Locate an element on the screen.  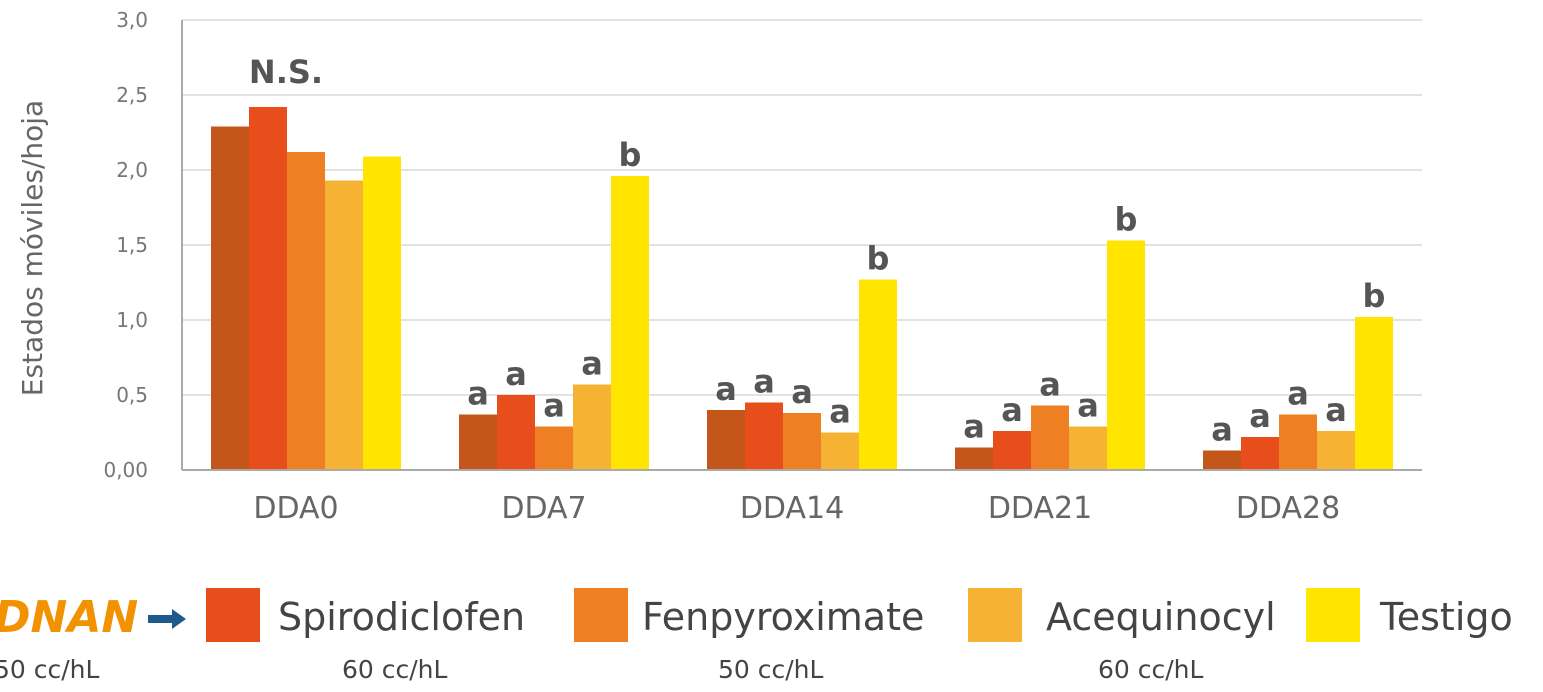
legend-label-testigo: Testigo is located at coordinates (1446, 617).